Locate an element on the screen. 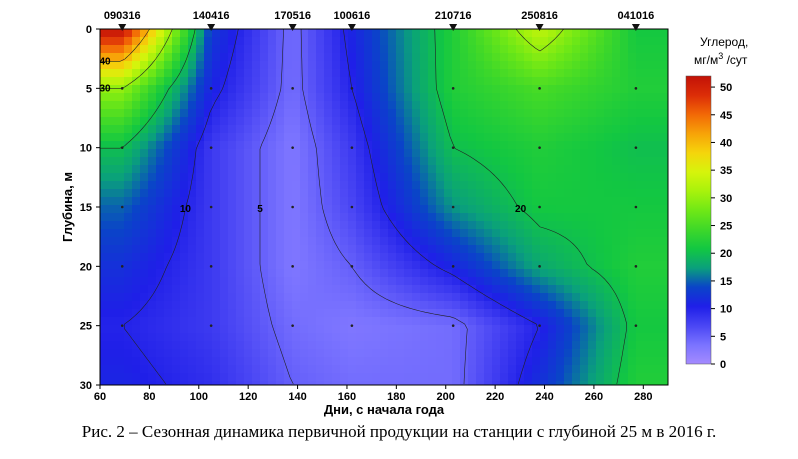  station-label: 041016 is located at coordinates (636, 16).